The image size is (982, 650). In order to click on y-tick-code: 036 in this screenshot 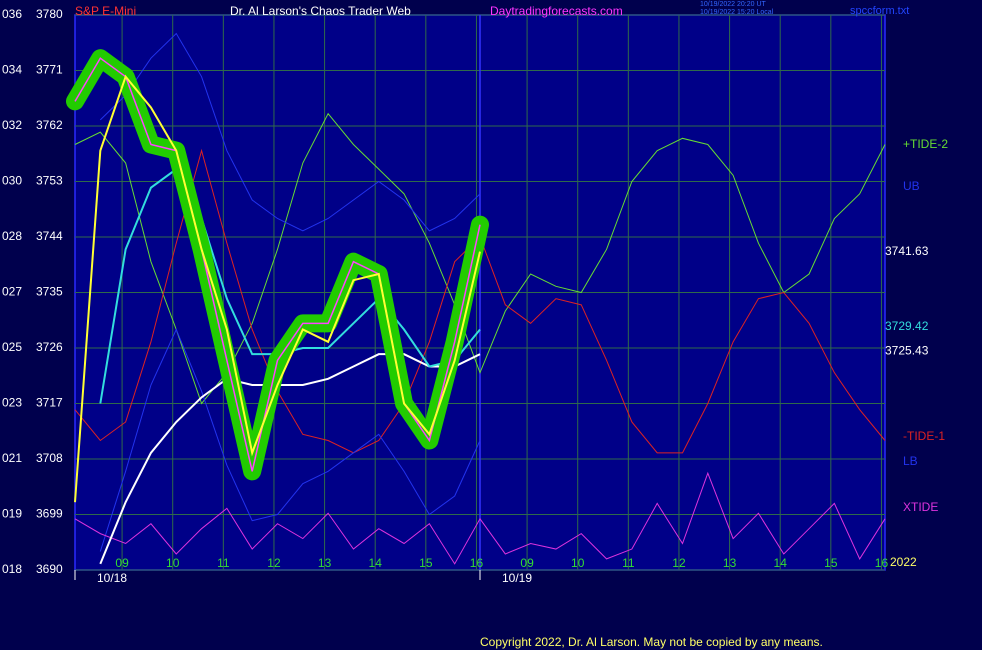, I will do `click(12, 14)`.